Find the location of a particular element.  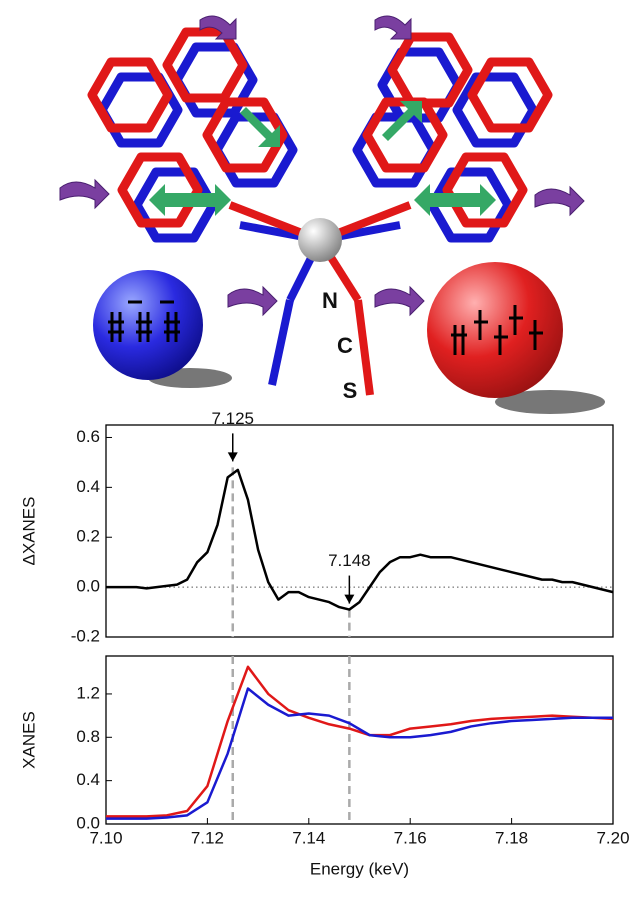

y-axis-label: XANES is located at coordinates (28, 740).